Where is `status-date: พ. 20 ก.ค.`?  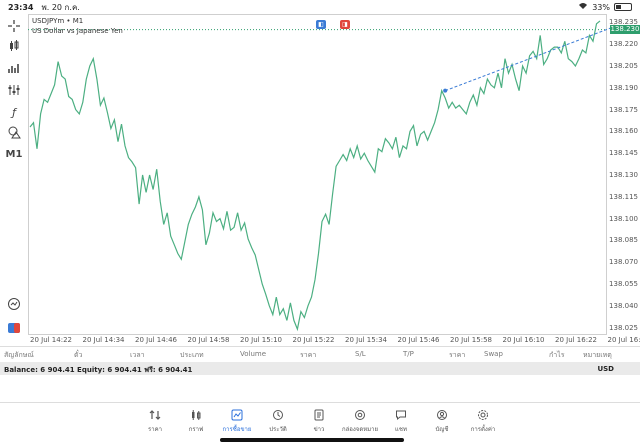 status-date: พ. 20 ก.ค. is located at coordinates (60, 7).